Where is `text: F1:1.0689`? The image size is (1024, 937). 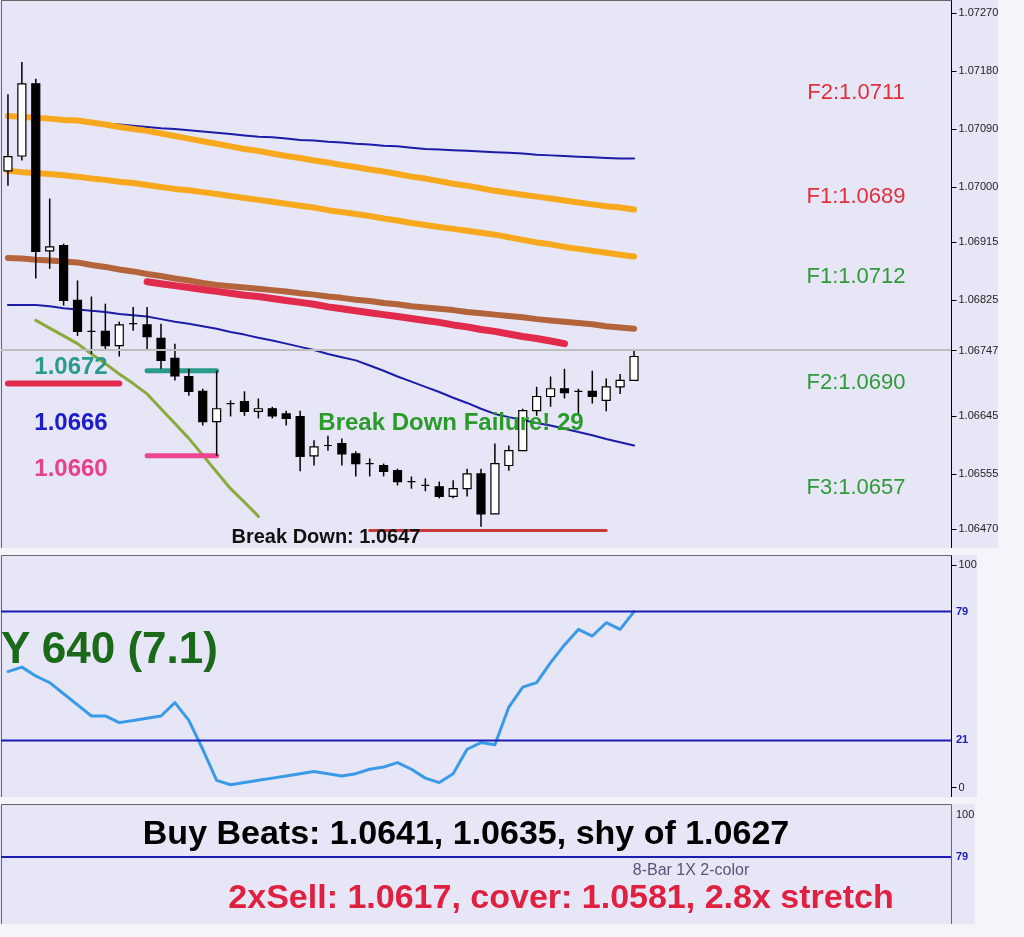
text: F1:1.0689 is located at coordinates (856, 195).